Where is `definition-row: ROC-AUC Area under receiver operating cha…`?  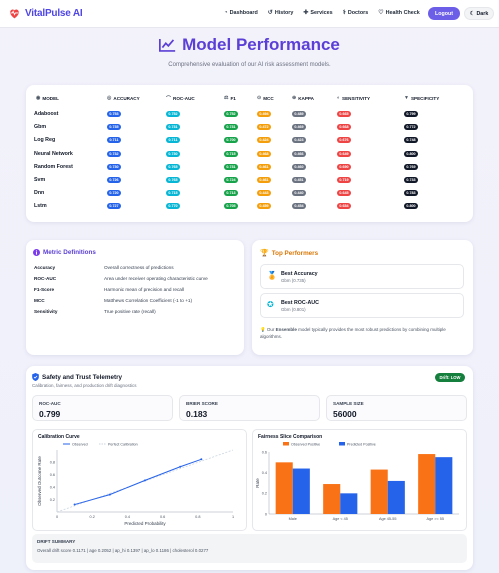 definition-row: ROC-AUC Area under receiver operating cha… is located at coordinates (136, 278).